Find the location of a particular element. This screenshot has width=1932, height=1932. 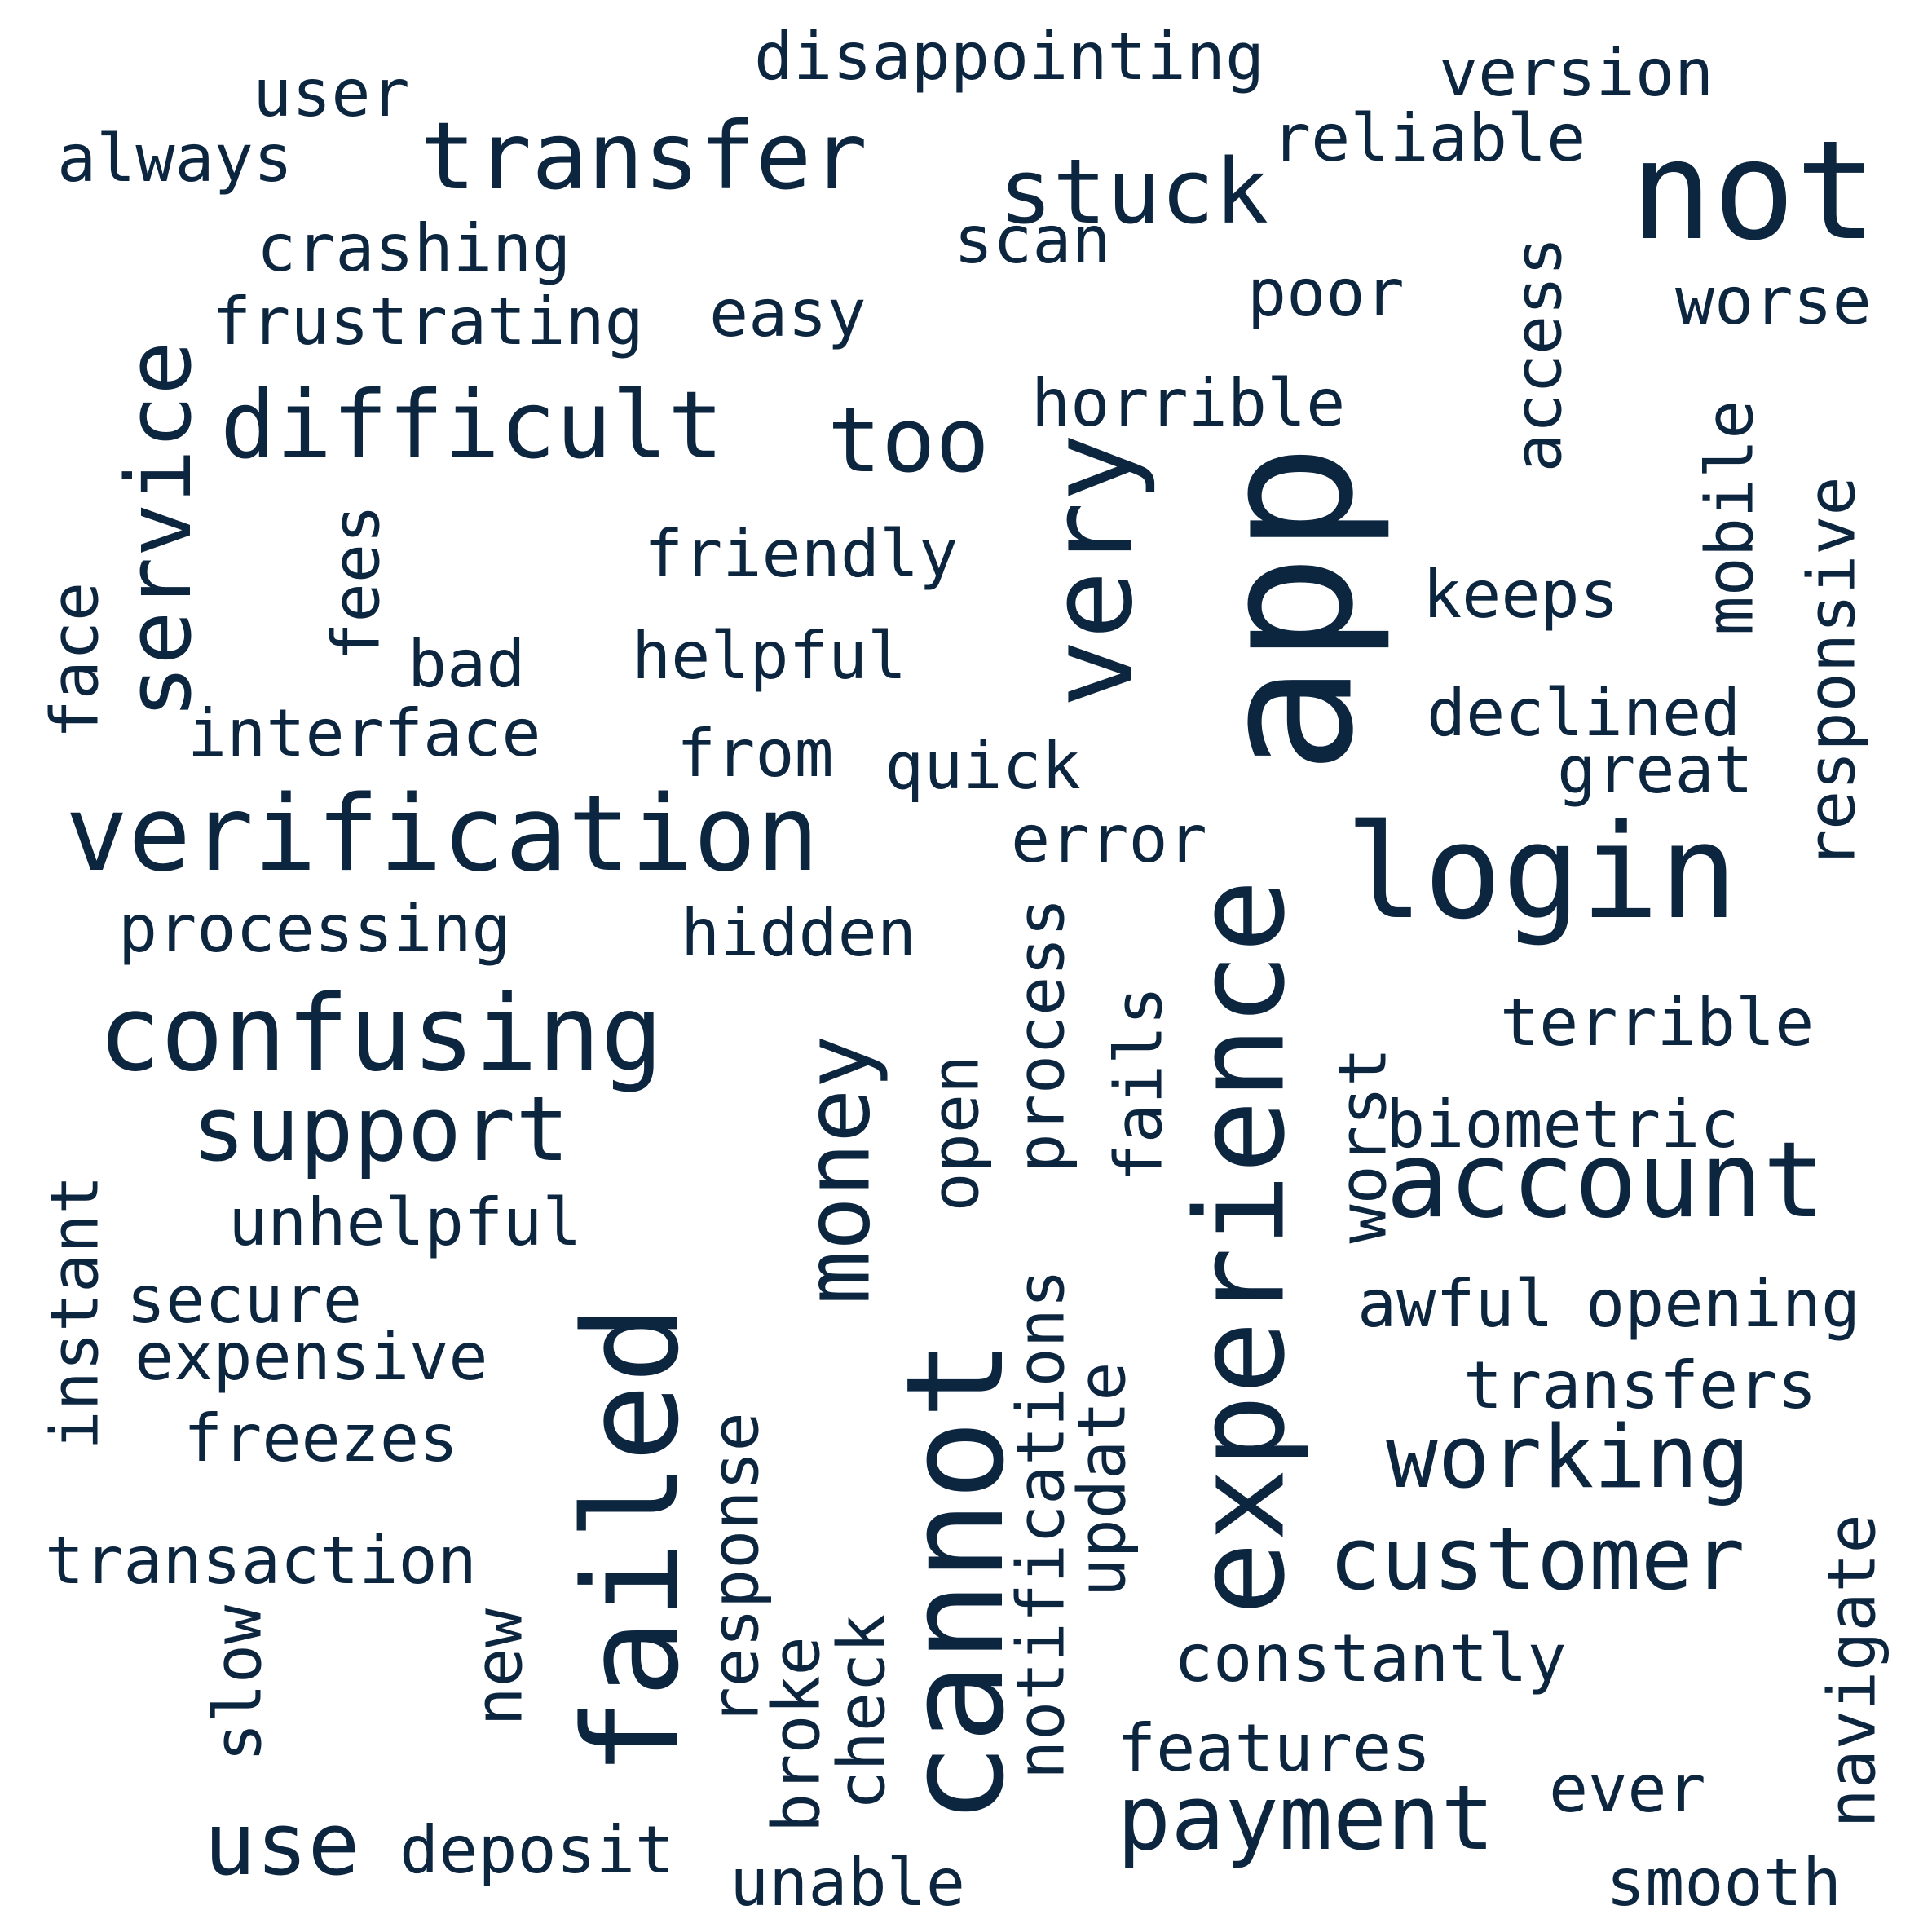

word-verification: verification is located at coordinates (442, 834).